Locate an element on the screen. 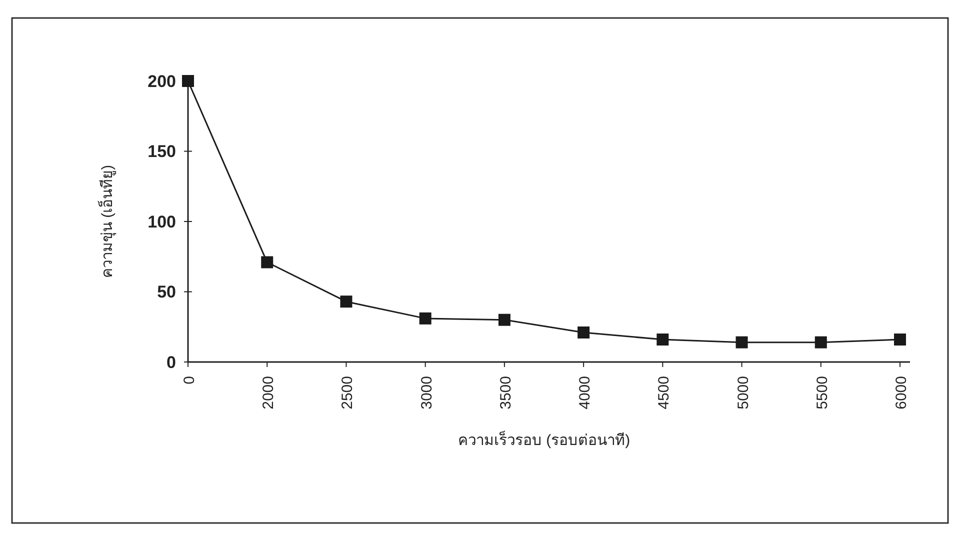 The image size is (959, 534). y-tick-label: 100 is located at coordinates (162, 222).